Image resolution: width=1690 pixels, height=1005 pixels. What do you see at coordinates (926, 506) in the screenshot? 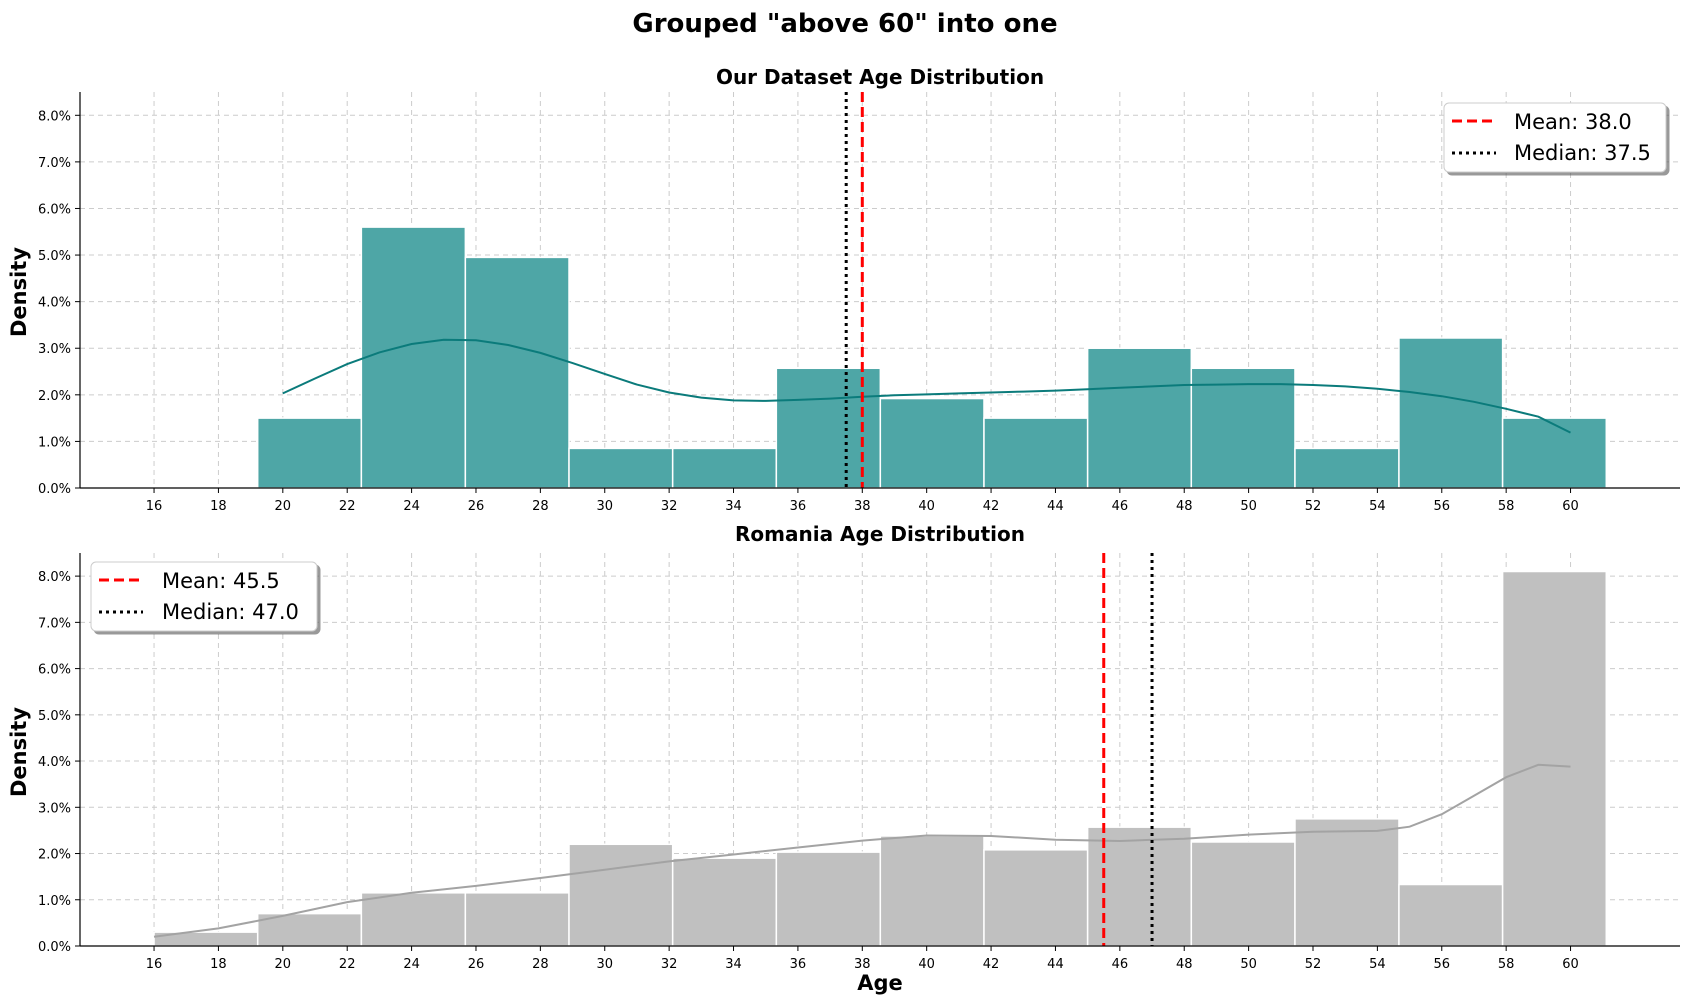
I see `panel-dataset-xtick-label: 40` at bounding box center [926, 506].